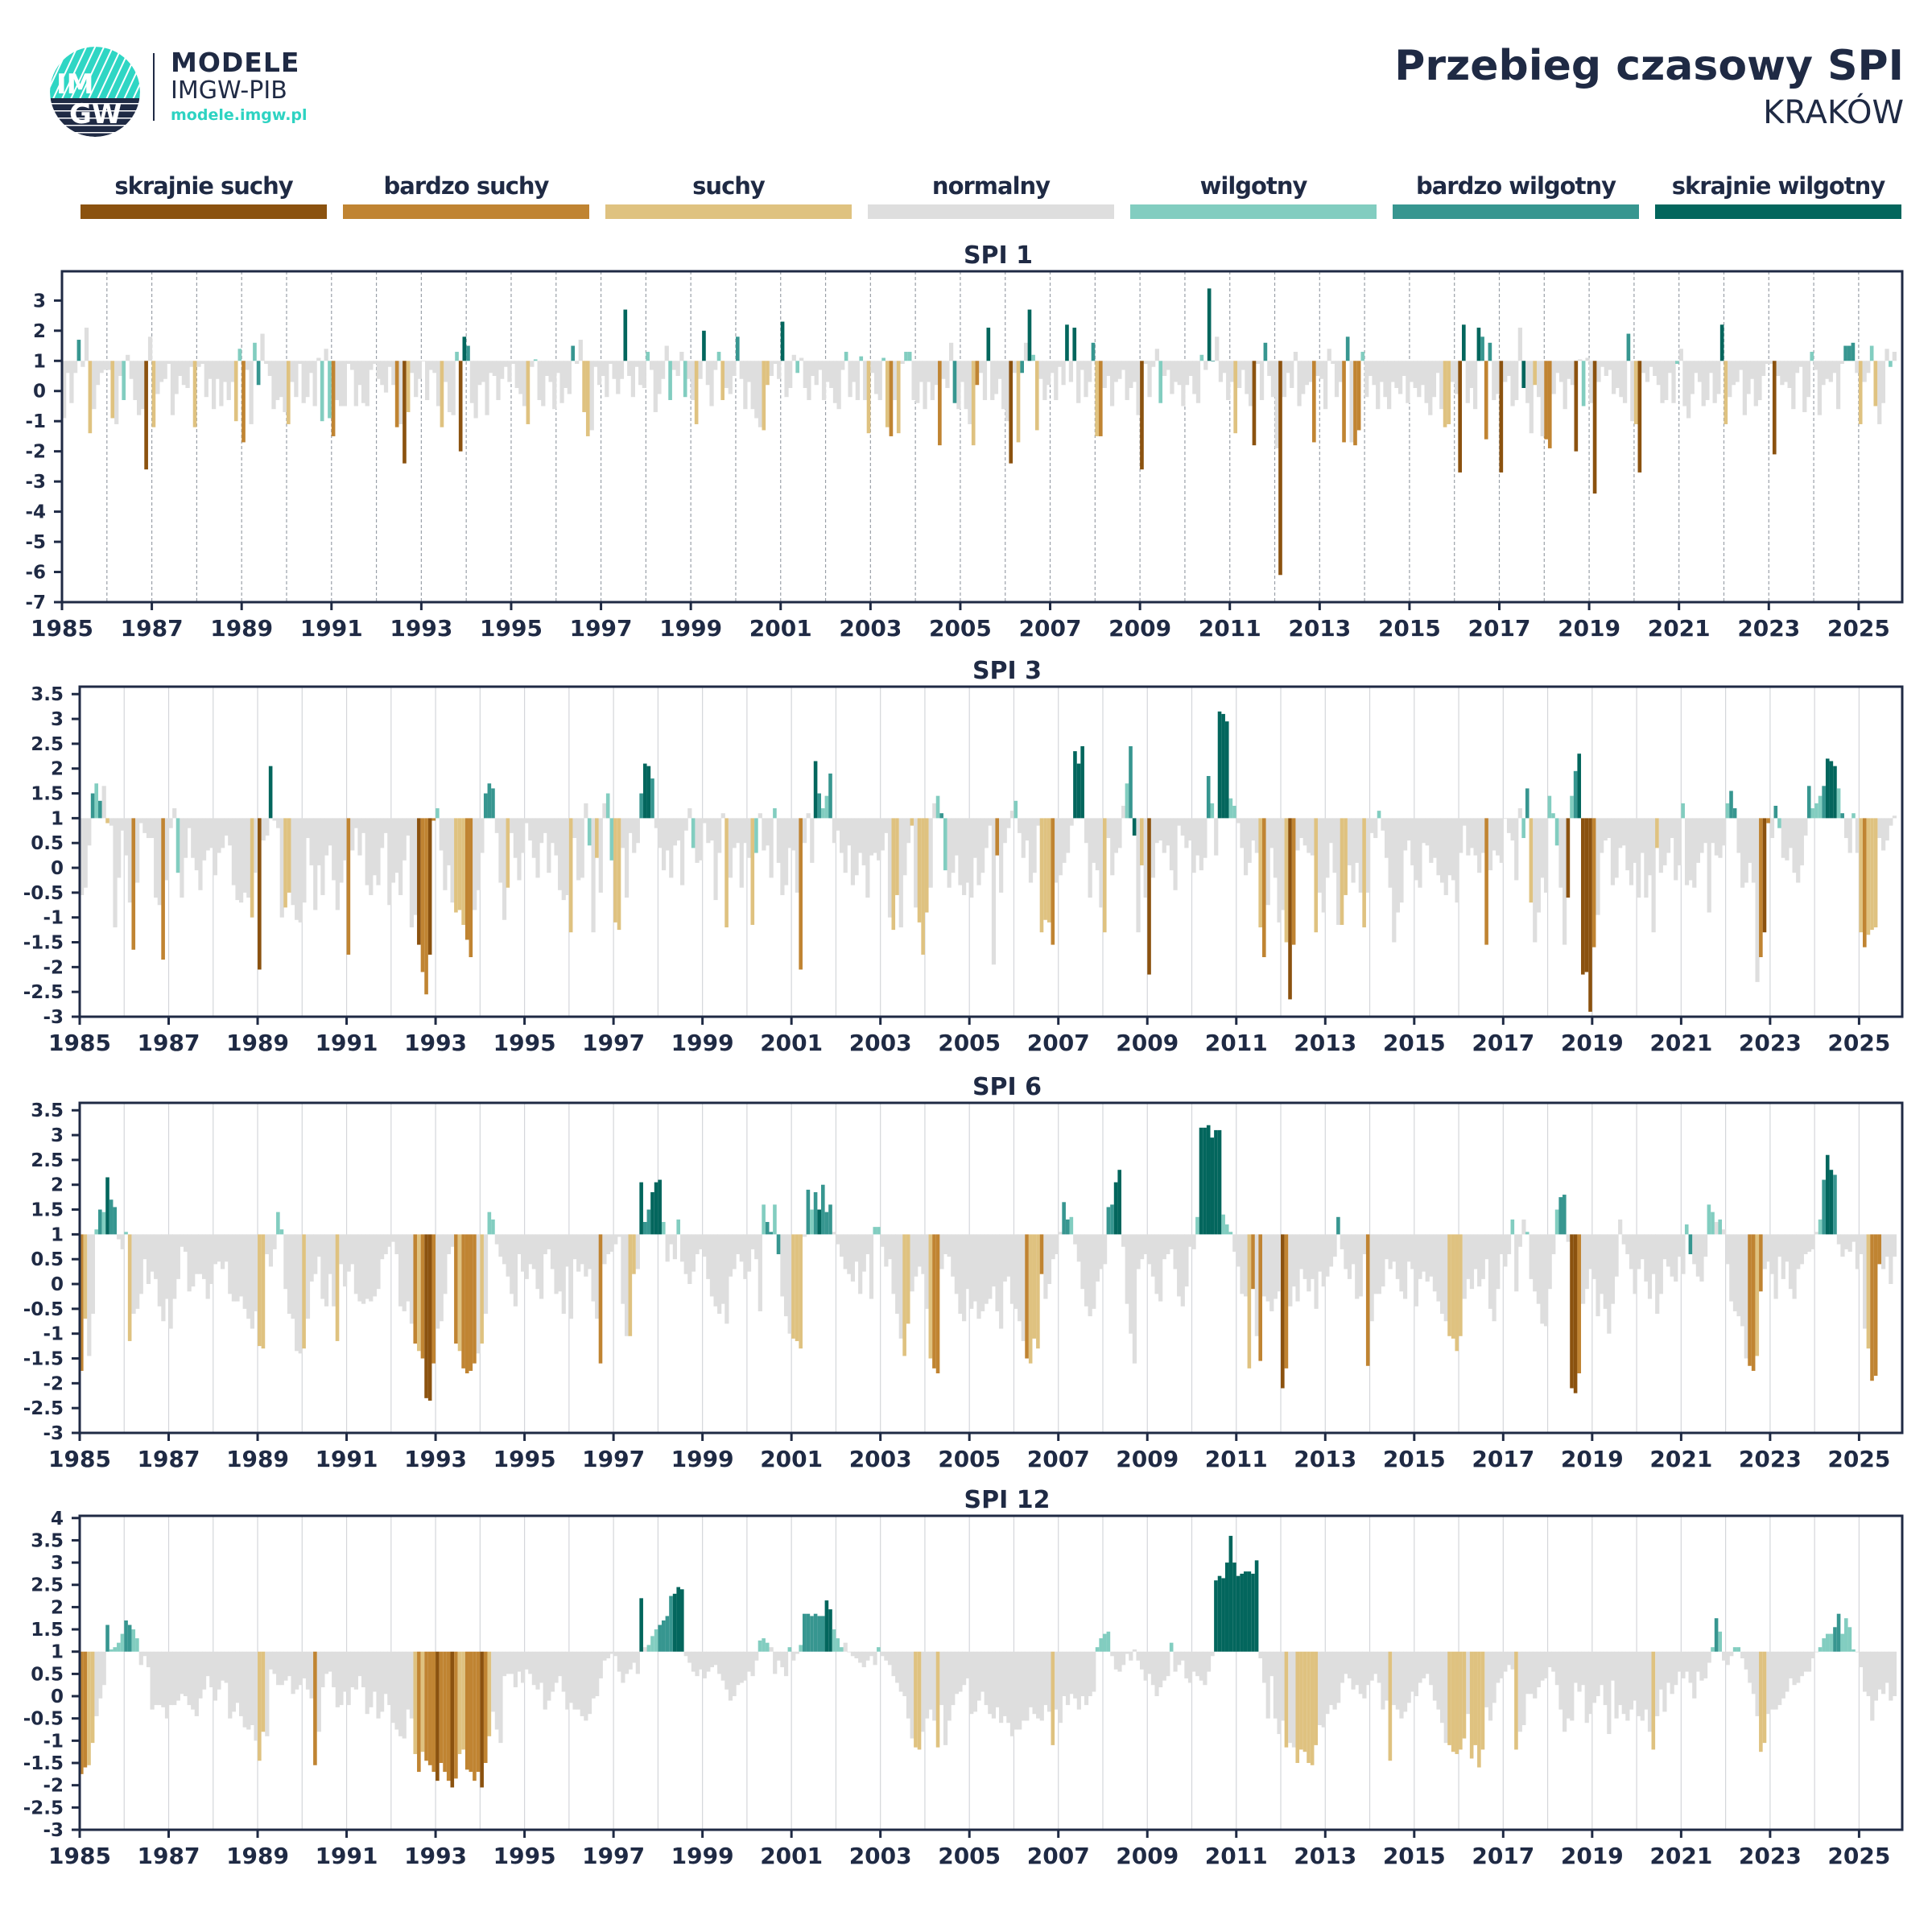 The height and width of the screenshot is (1932, 1932). I want to click on title-block: Przebieg czasowy SPI KRAKÓW, so click(1649, 87).